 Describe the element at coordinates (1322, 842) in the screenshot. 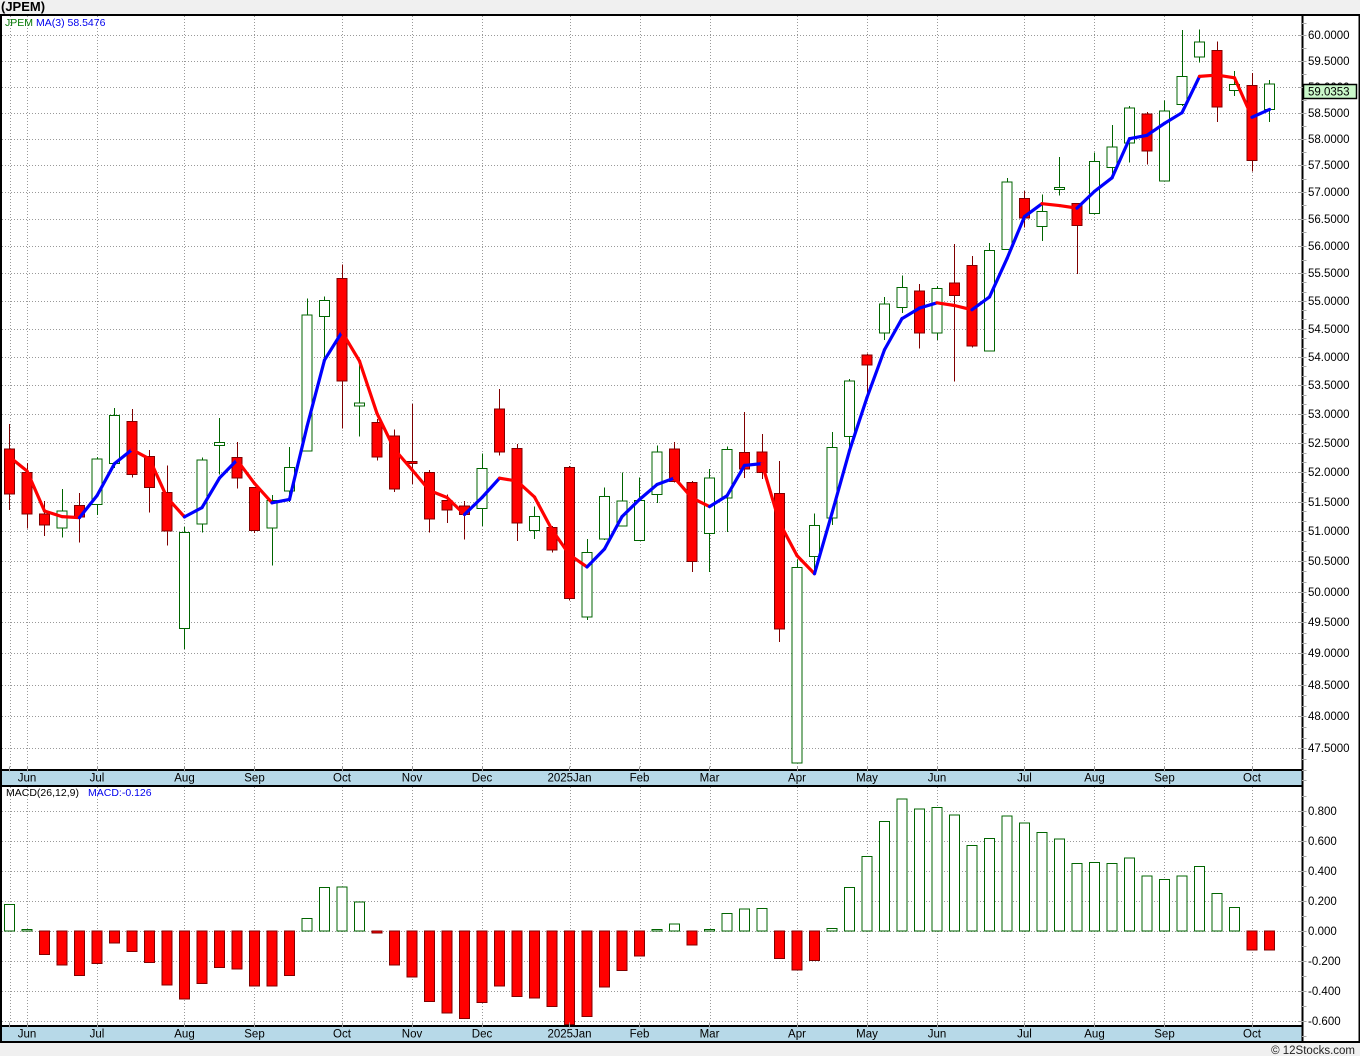

I see `svg-text: 0.600` at that location.